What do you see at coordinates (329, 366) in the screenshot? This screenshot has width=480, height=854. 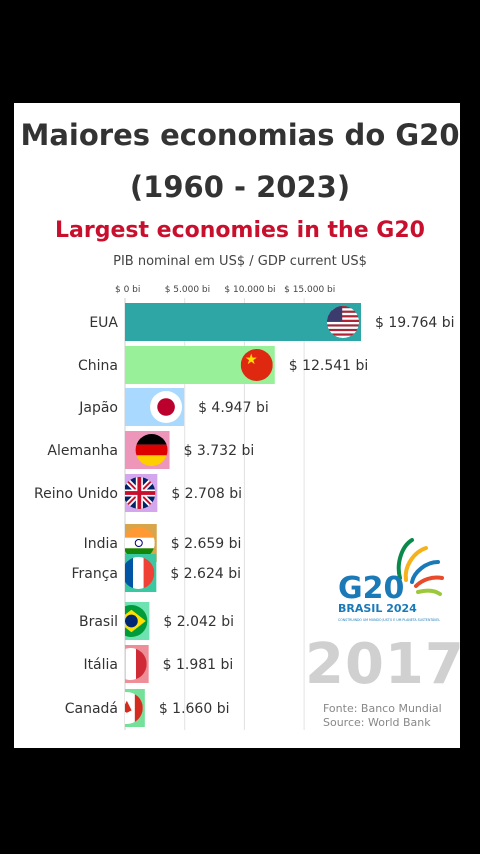 I see `value-label: $ 12.541 bi` at bounding box center [329, 366].